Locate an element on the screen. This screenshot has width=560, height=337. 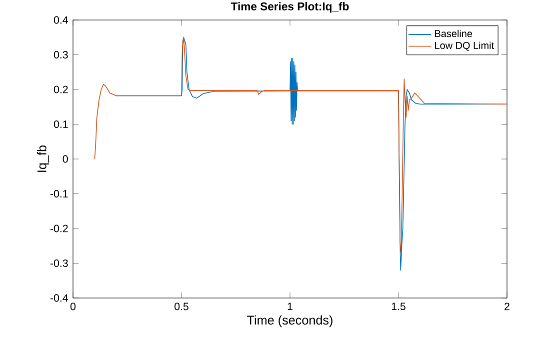
y-tick-label: 0 is located at coordinates (65, 159).